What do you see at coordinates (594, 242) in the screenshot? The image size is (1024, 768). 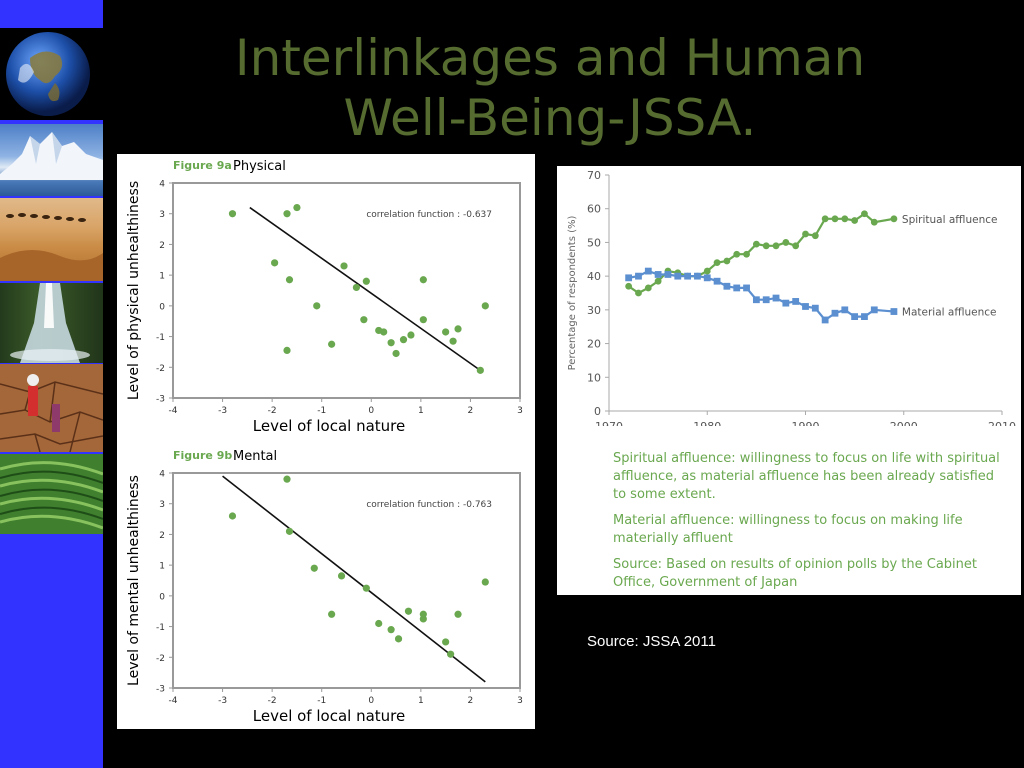 I see `line-y-tick-label: 50` at bounding box center [594, 242].